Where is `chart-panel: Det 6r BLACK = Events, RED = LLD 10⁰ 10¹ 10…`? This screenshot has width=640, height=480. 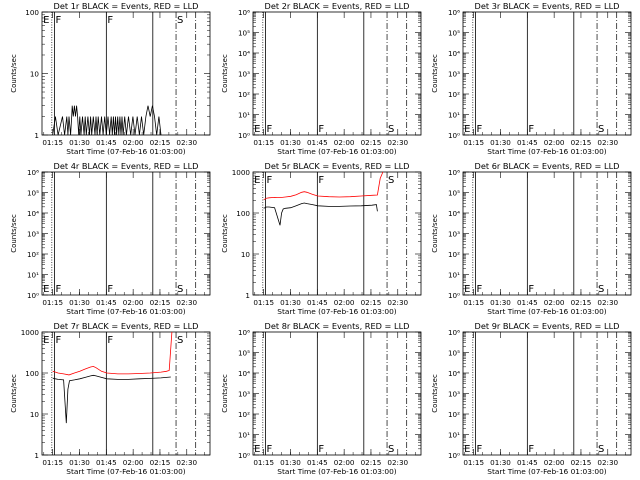 chart-panel: Det 6r BLACK = Events, RED = LLD 10⁰ 10¹ 10… is located at coordinates (531, 238).